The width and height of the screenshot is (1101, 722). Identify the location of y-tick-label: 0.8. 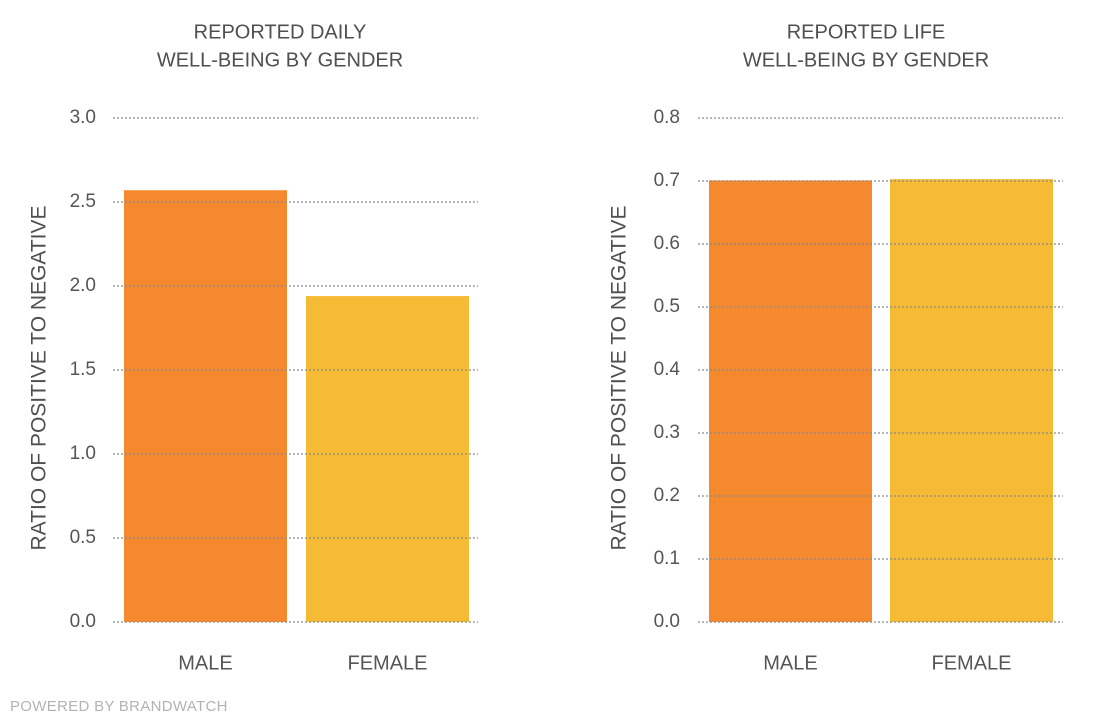
(667, 117).